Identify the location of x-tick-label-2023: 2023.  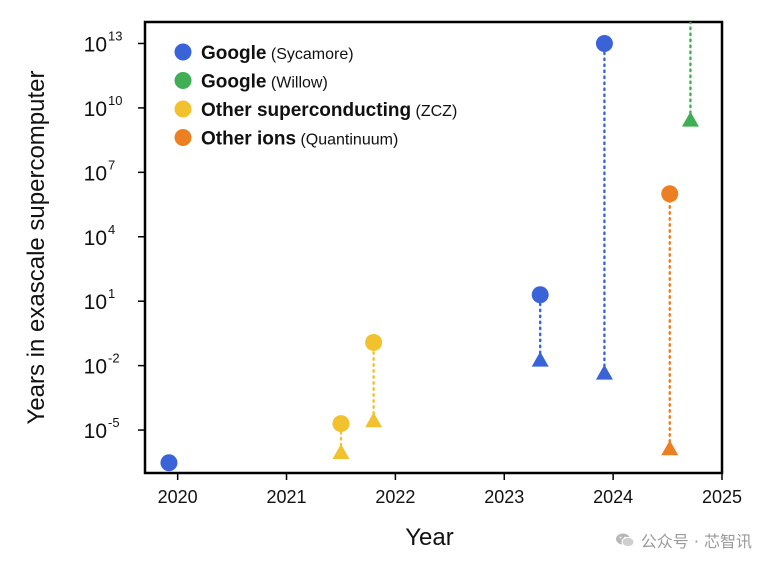
(504, 497).